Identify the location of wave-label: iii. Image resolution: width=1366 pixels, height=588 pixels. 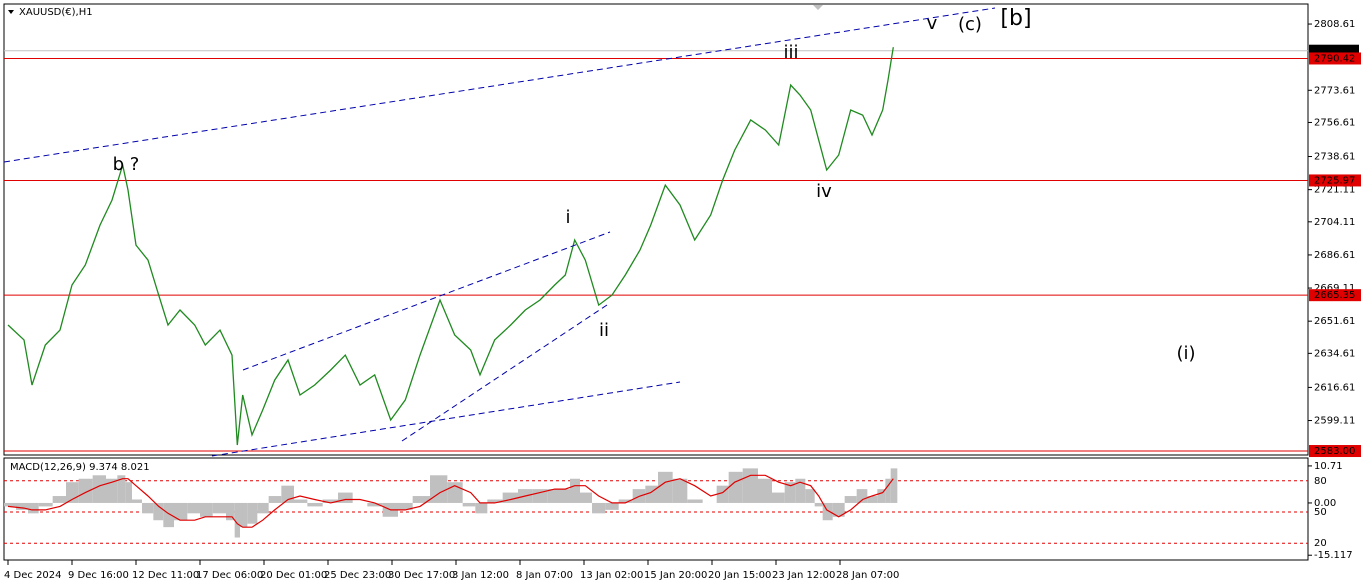
(790, 52).